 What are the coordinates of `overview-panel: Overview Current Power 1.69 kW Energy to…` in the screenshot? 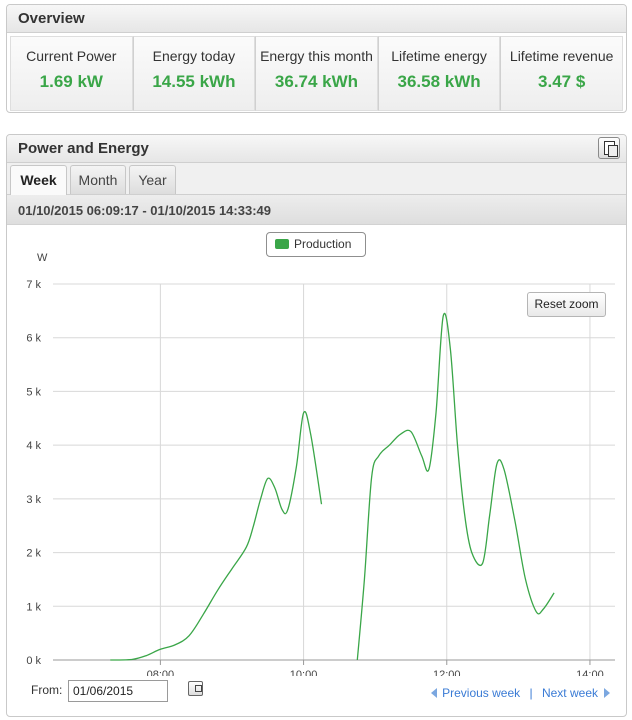 It's located at (316, 58).